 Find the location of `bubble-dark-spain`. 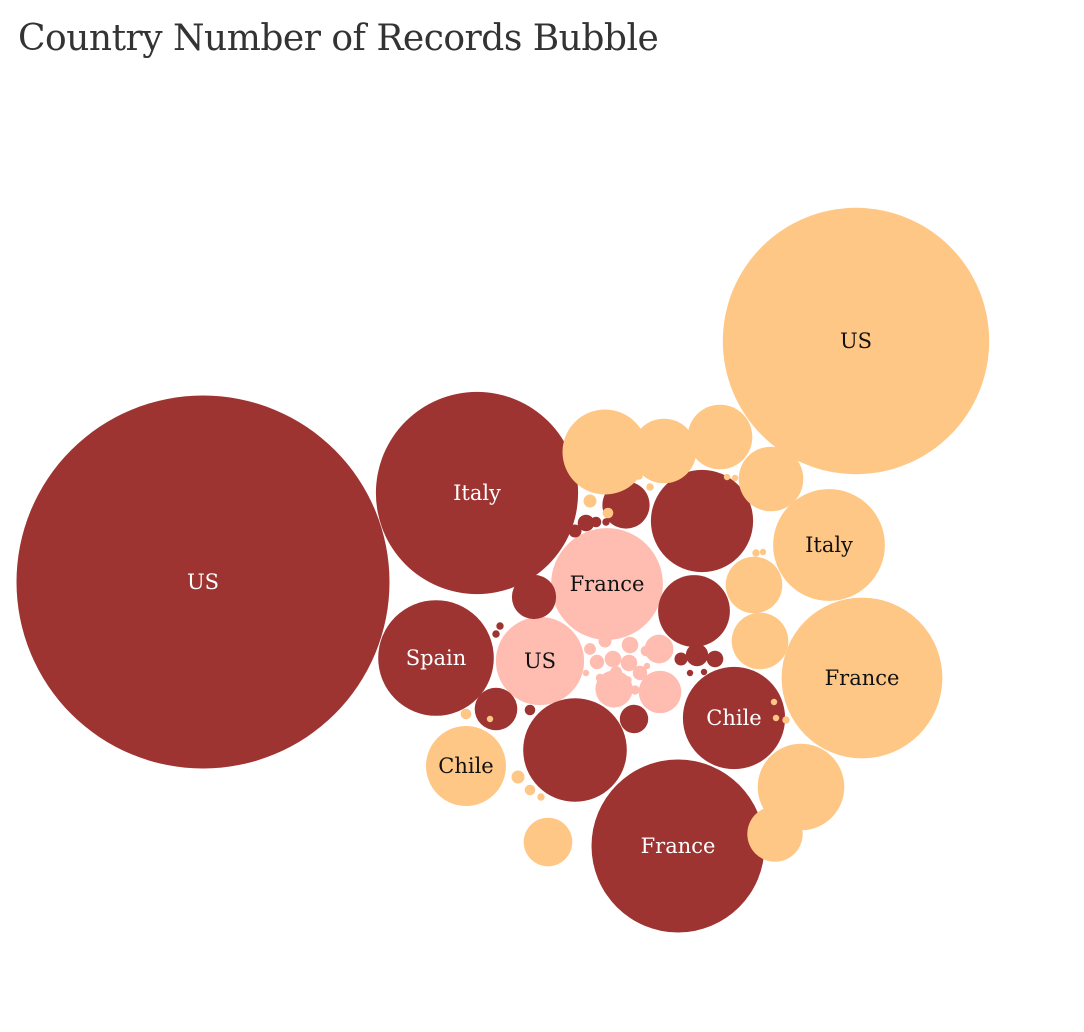

bubble-dark-spain is located at coordinates (436, 658).